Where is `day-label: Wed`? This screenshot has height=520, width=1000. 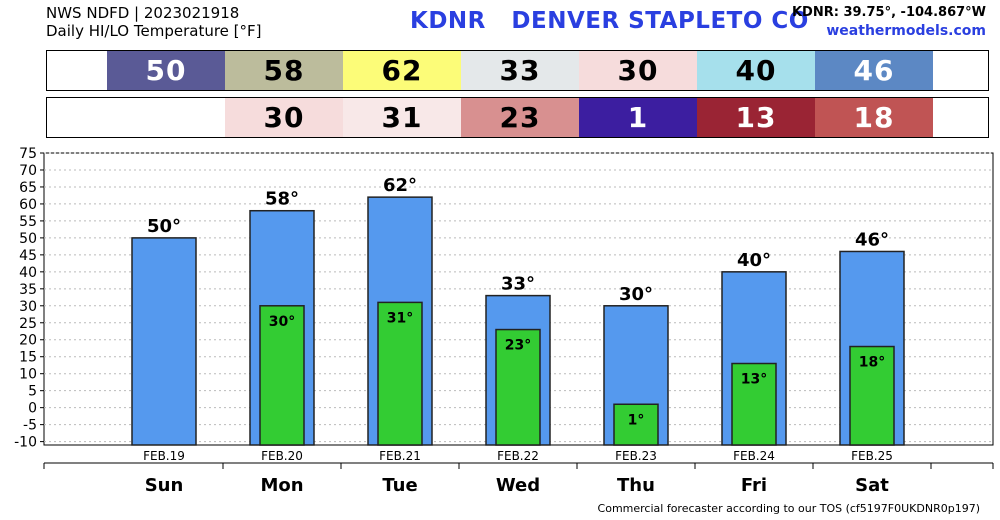
day-label: Wed is located at coordinates (518, 485).